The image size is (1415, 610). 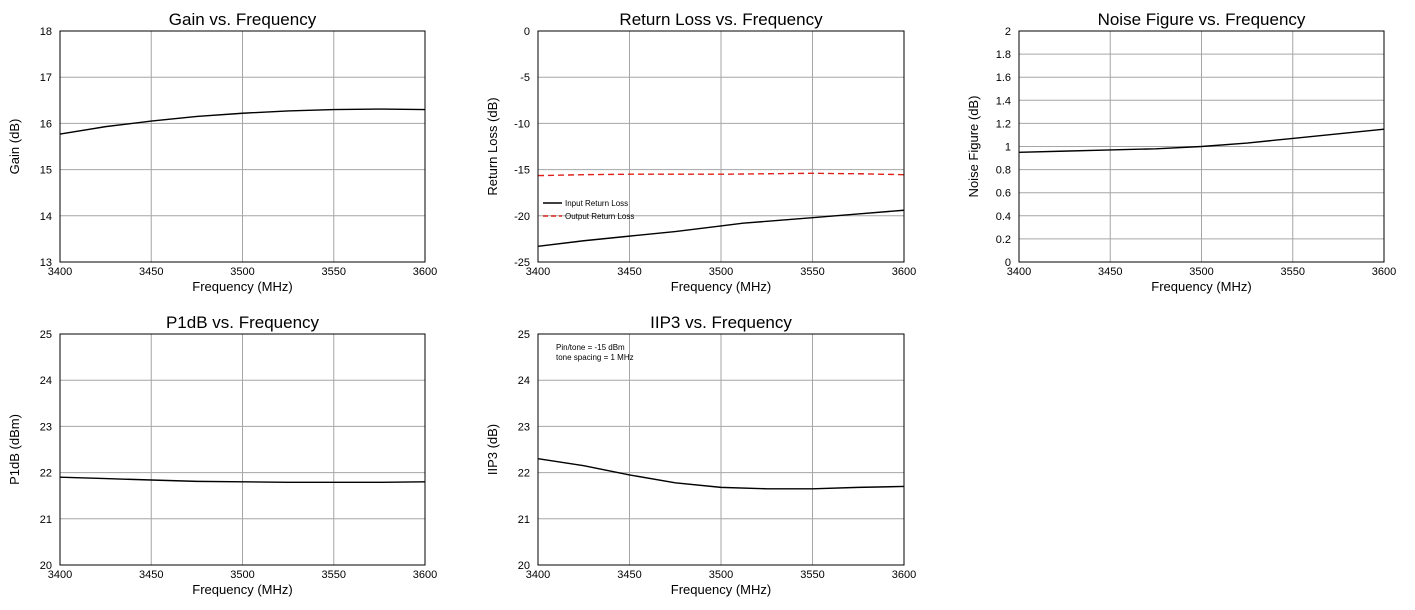 What do you see at coordinates (522, 171) in the screenshot?
I see `y-tick-label: -15` at bounding box center [522, 171].